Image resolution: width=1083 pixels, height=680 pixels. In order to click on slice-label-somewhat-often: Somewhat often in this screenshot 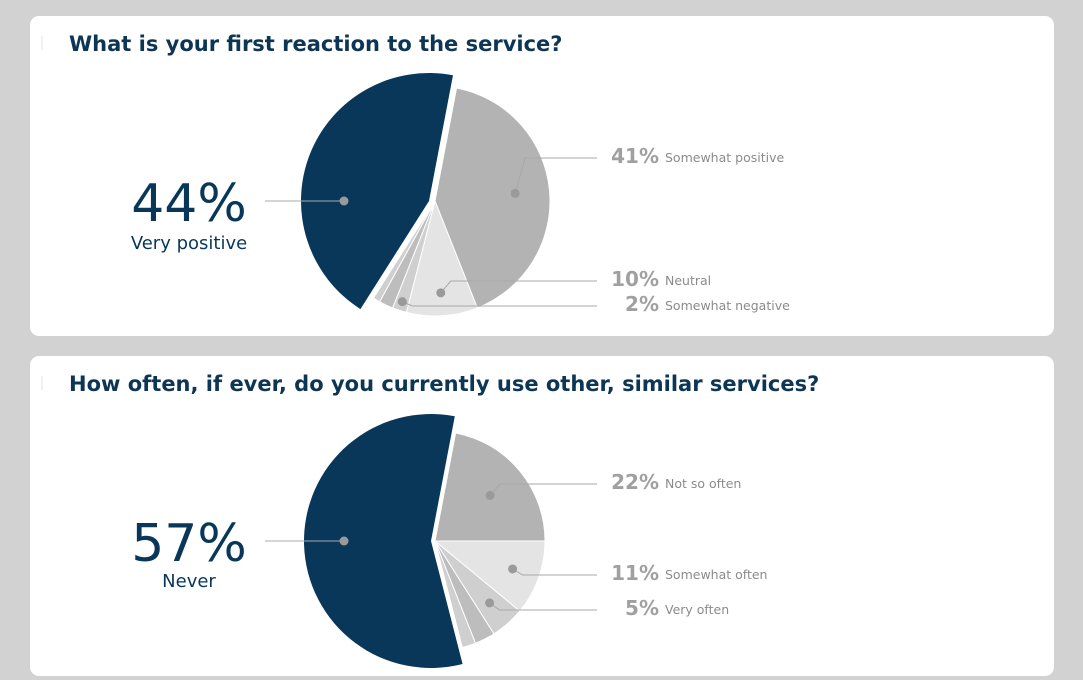, I will do `click(716, 574)`.